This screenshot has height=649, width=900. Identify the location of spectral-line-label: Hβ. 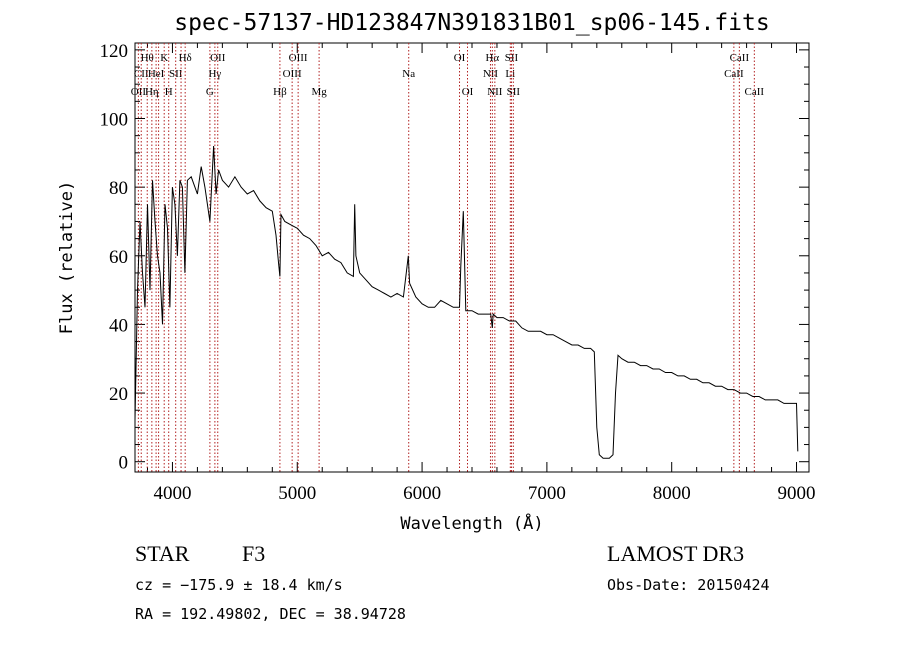
(280, 92).